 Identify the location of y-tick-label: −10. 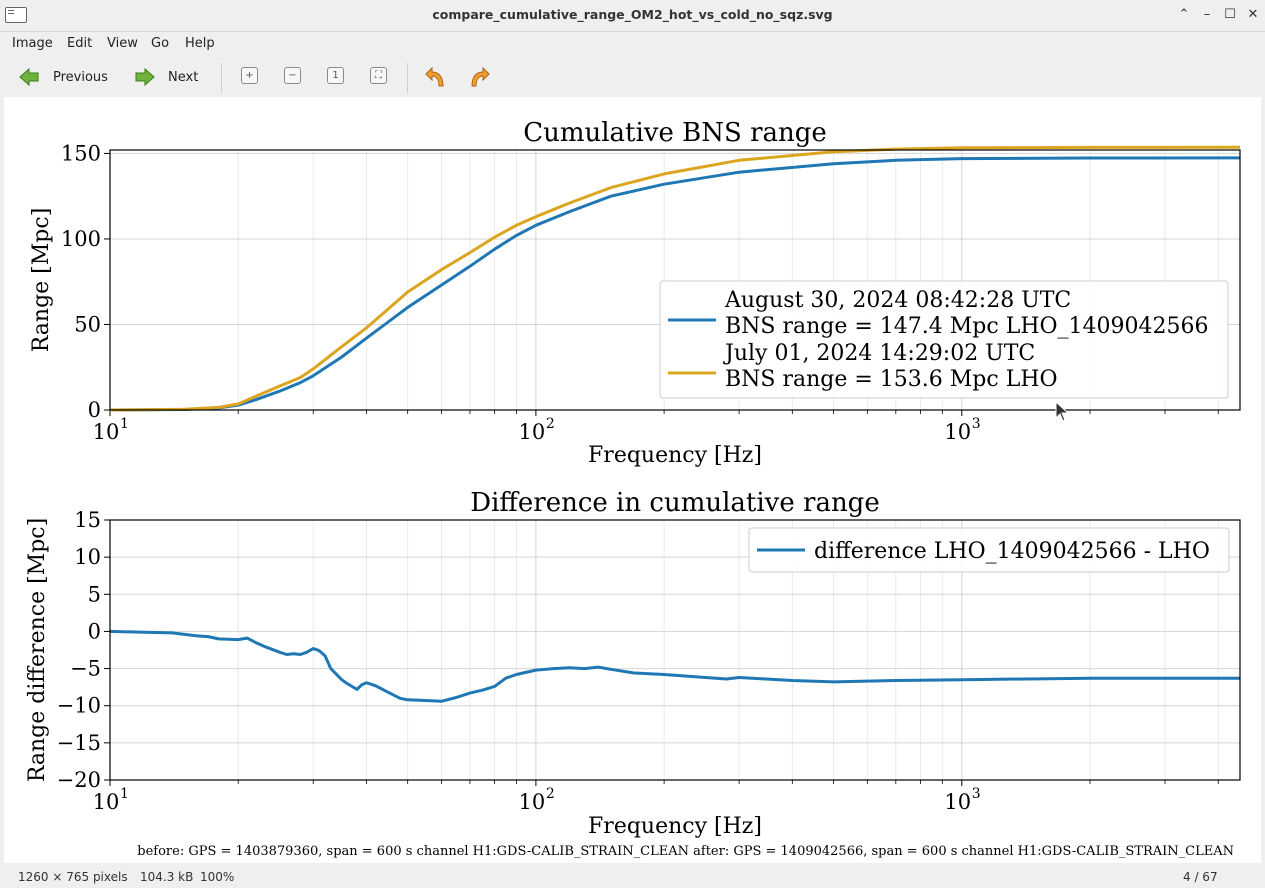
(79, 706).